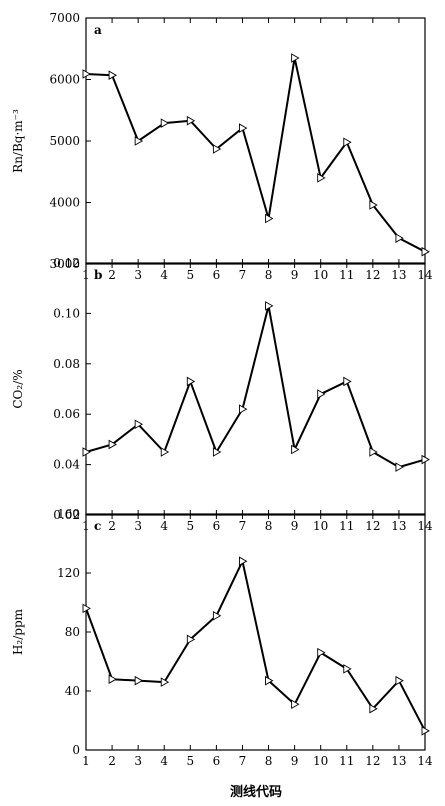 This screenshot has width=445, height=806. I want to click on panel-label: c, so click(97, 526).